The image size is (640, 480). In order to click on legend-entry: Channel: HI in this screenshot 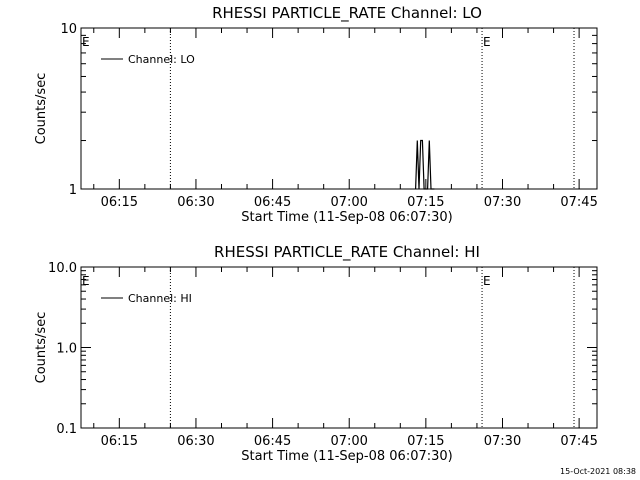, I will do `click(160, 298)`.